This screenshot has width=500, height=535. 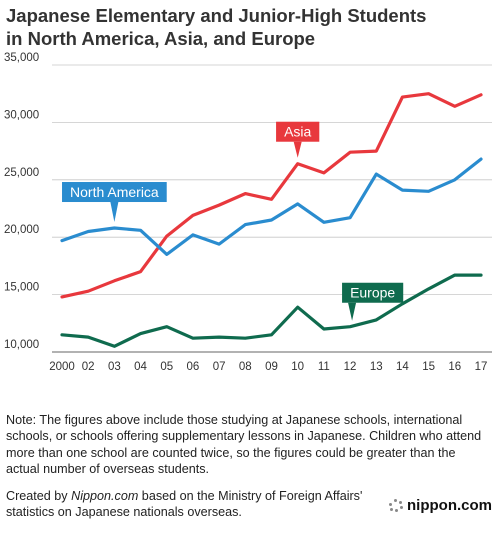 I want to click on x-axis-ticks: 2000 02 03 04 05 06 07 08 09 10 11 12 13 14 15 16 17, so click(x=268, y=367).